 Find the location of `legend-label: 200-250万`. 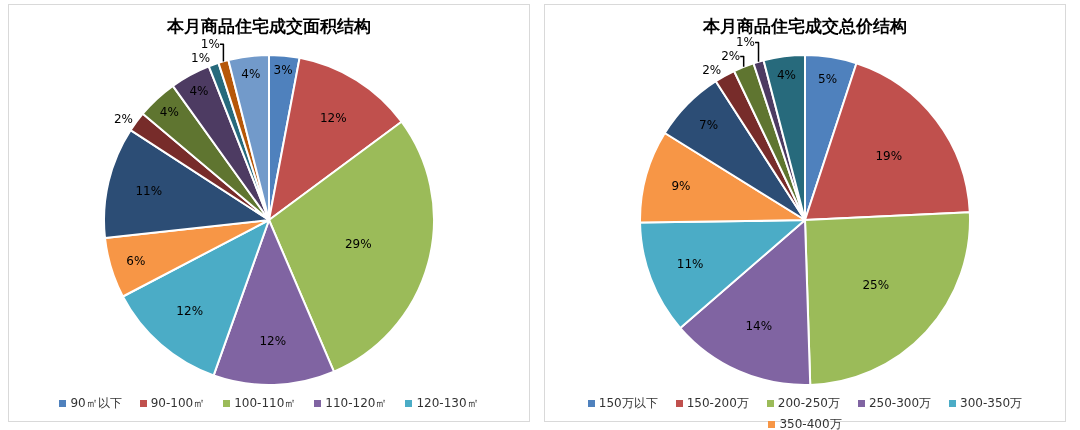

legend-label: 200-250万 is located at coordinates (808, 403).